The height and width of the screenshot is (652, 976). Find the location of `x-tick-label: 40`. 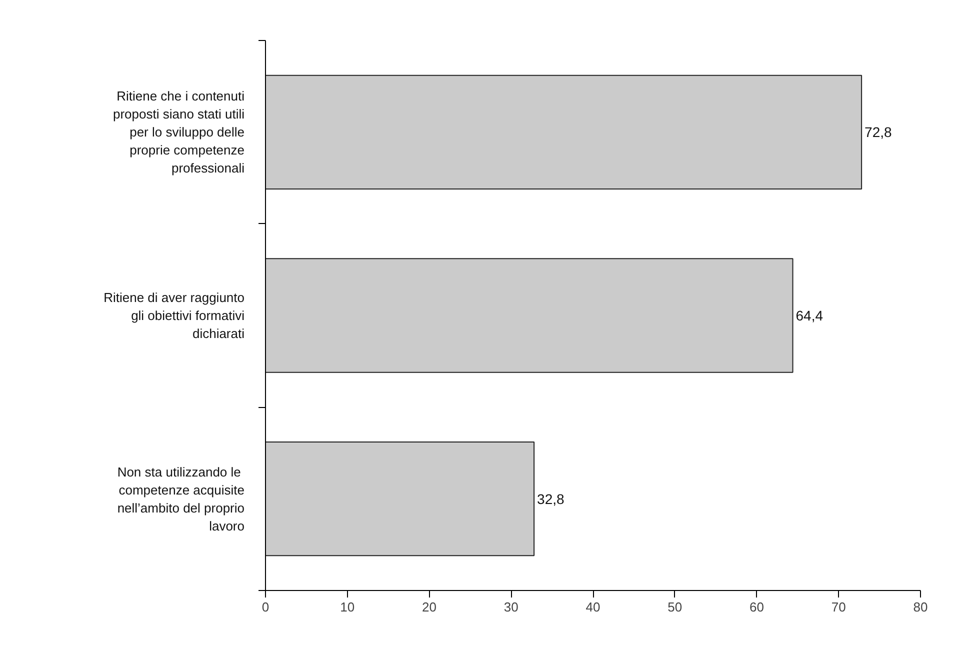

x-tick-label: 40 is located at coordinates (593, 607).